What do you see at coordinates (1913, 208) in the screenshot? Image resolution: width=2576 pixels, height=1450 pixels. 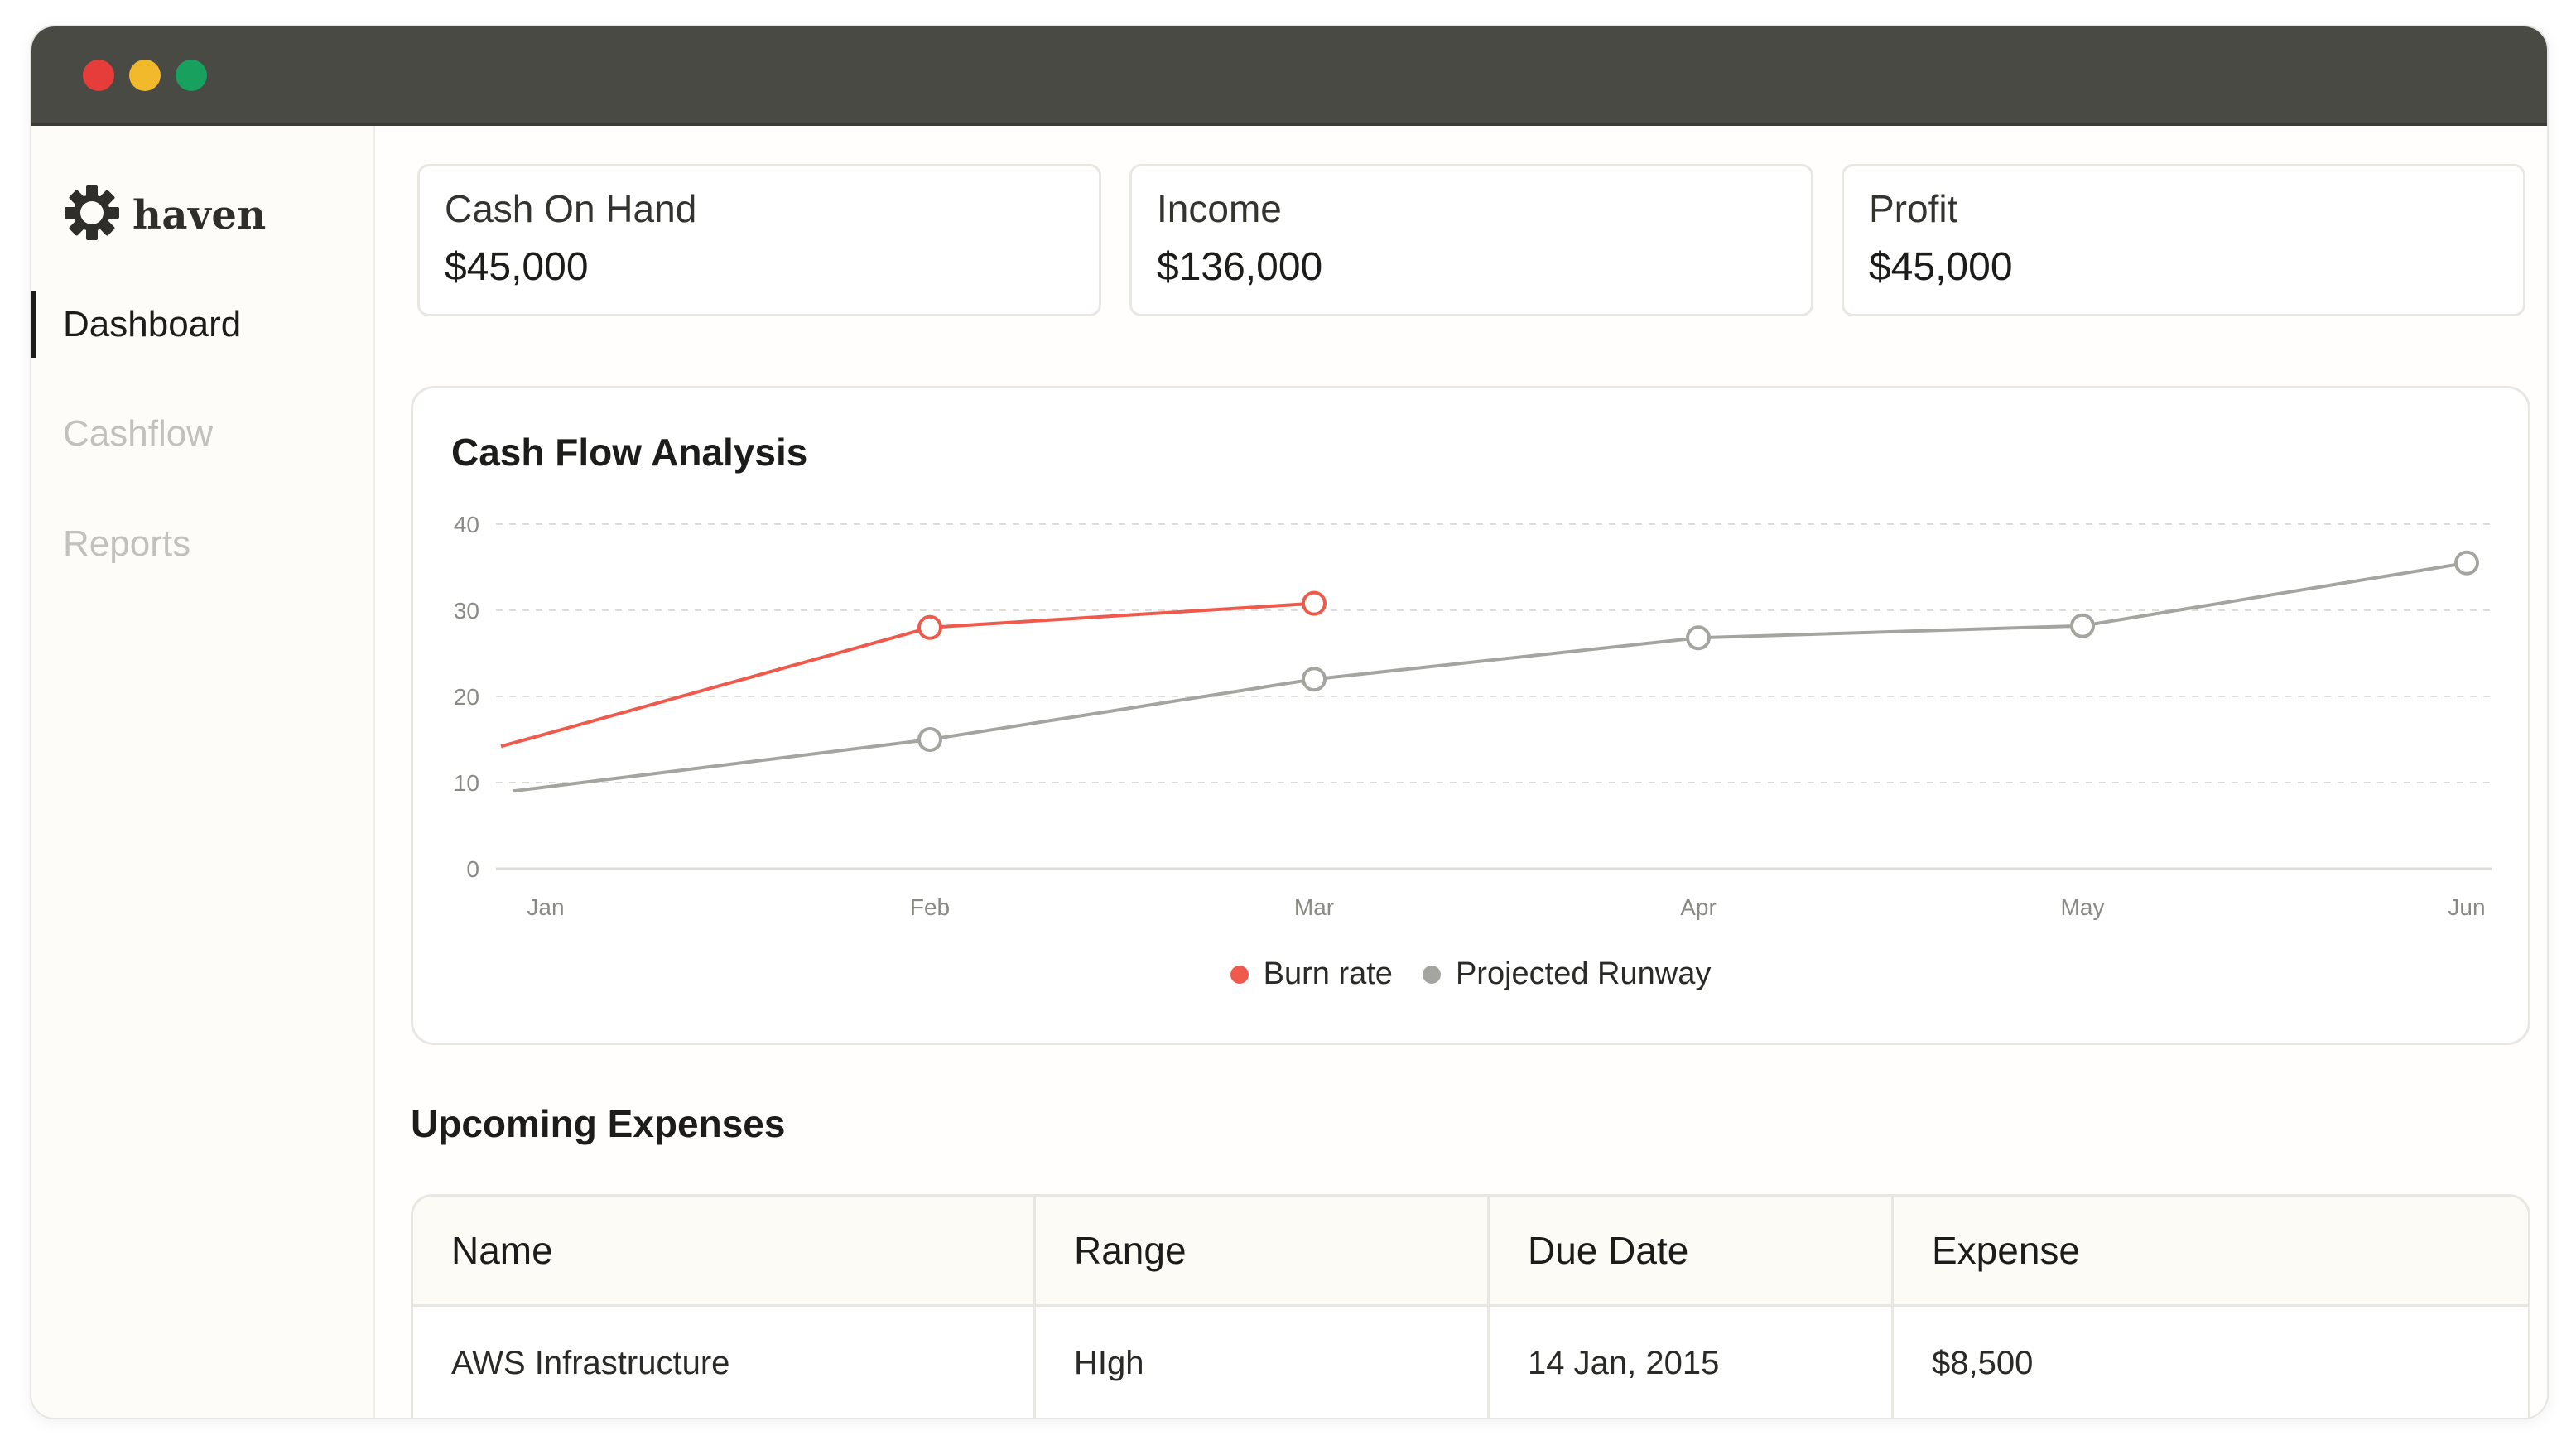 I see `card-label: Profit` at bounding box center [1913, 208].